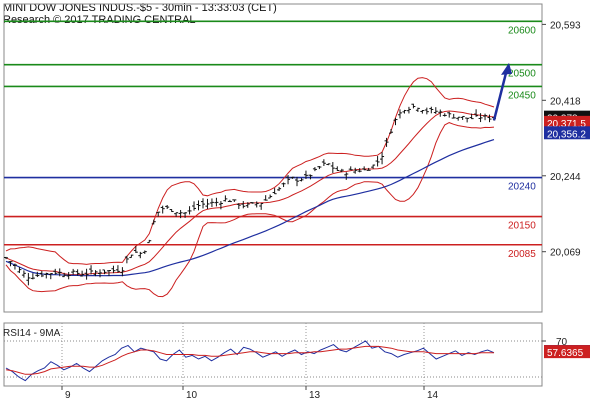 This screenshot has width=590, height=400. I want to click on rsi-series-line, so click(250, 361).